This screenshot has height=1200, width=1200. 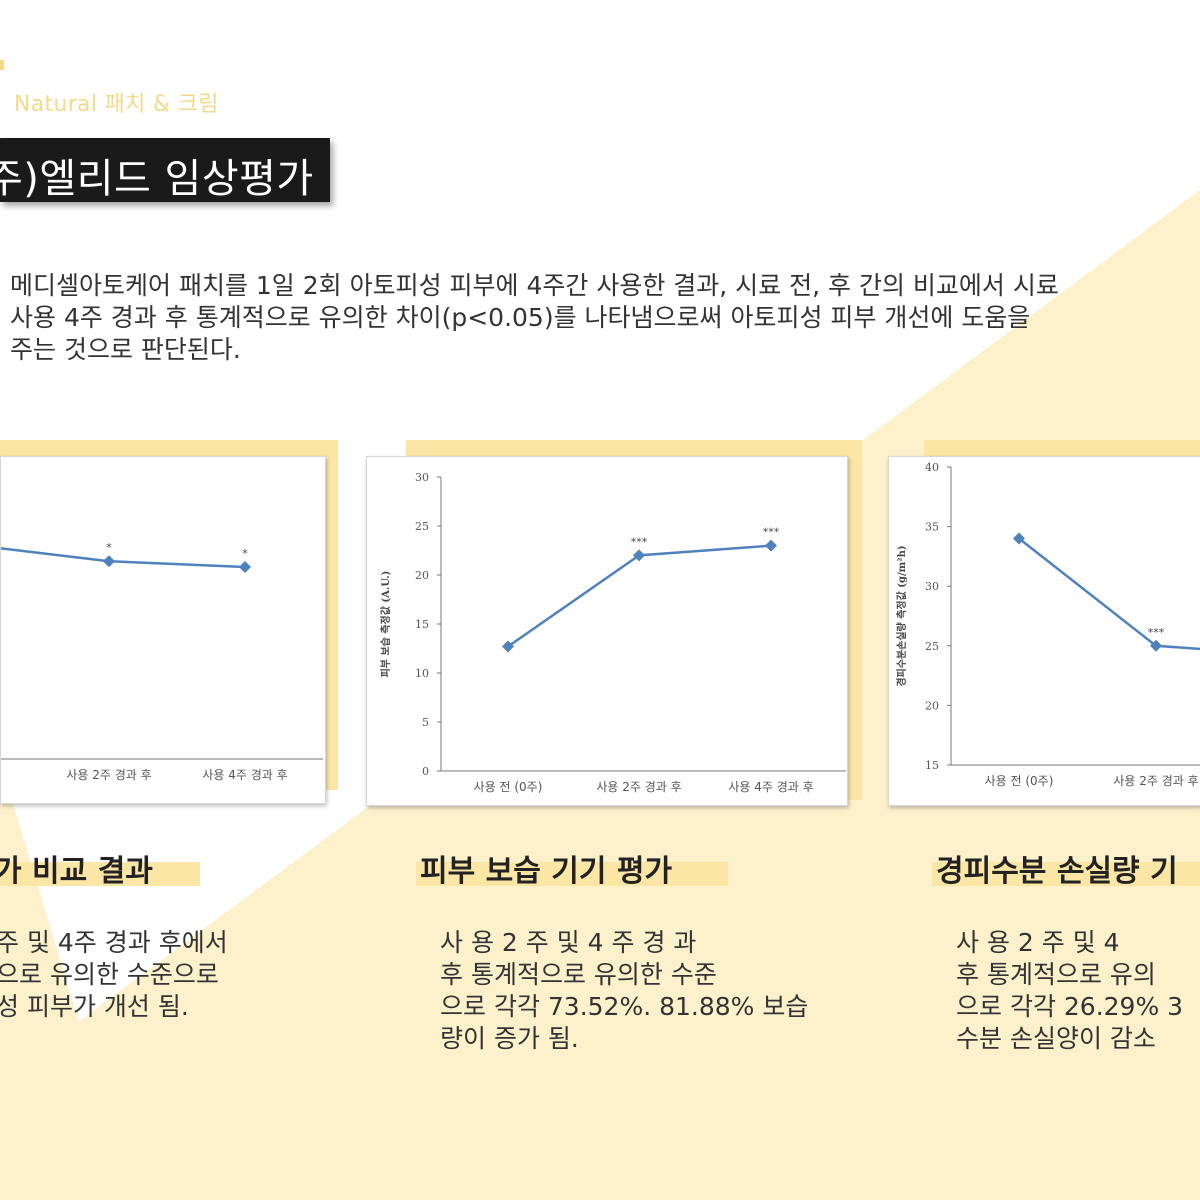 What do you see at coordinates (109, 974) in the screenshot?
I see `section-1-body-line: 으로 유의한 수준으로` at bounding box center [109, 974].